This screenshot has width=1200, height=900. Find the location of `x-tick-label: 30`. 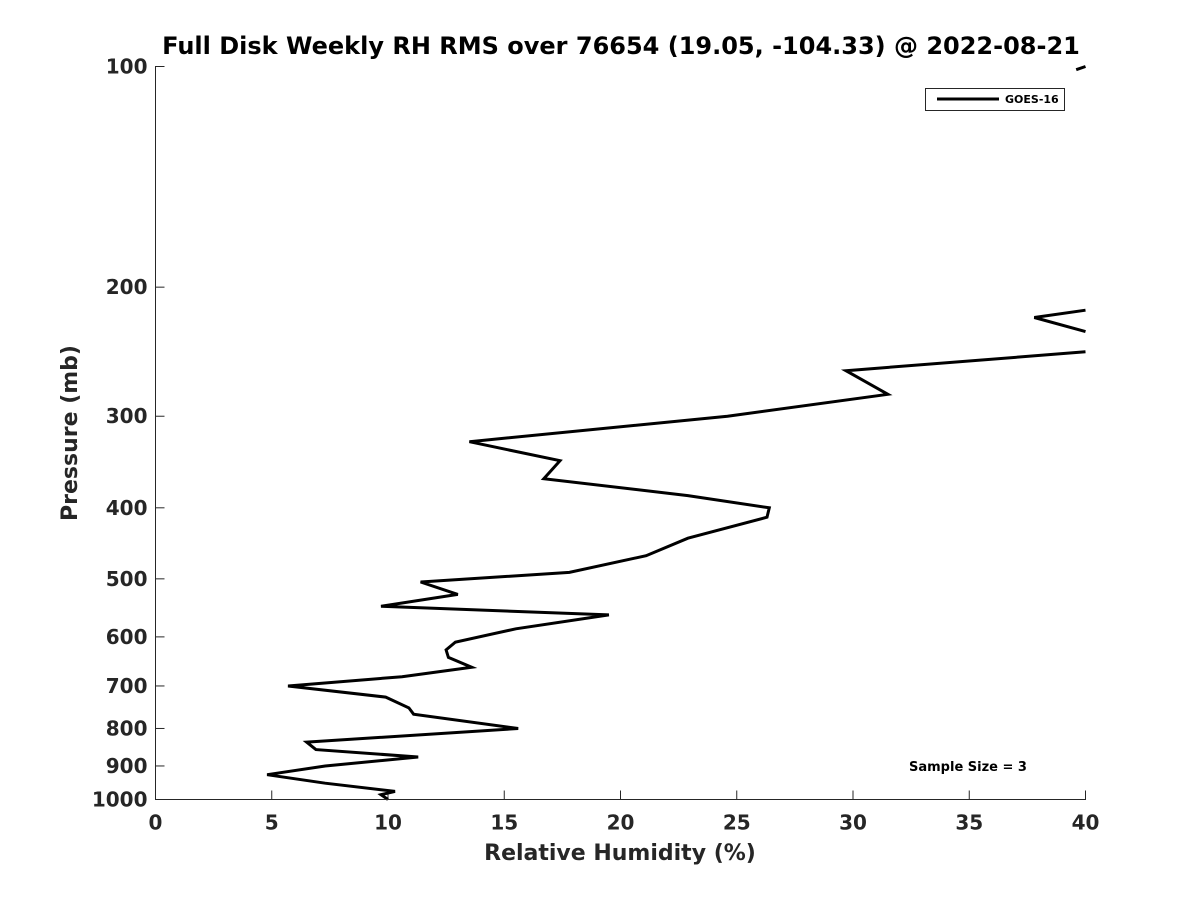

x-tick-label: 30 is located at coordinates (853, 823).